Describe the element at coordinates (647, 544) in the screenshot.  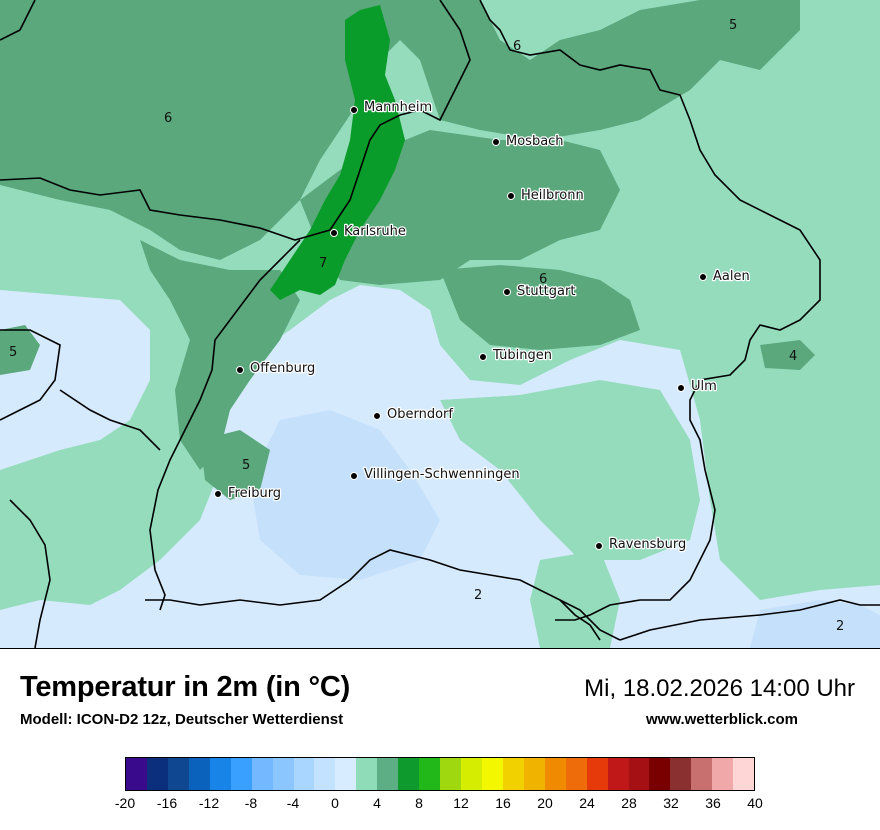
I see `city-label-ravensburg: Ravensburg` at that location.